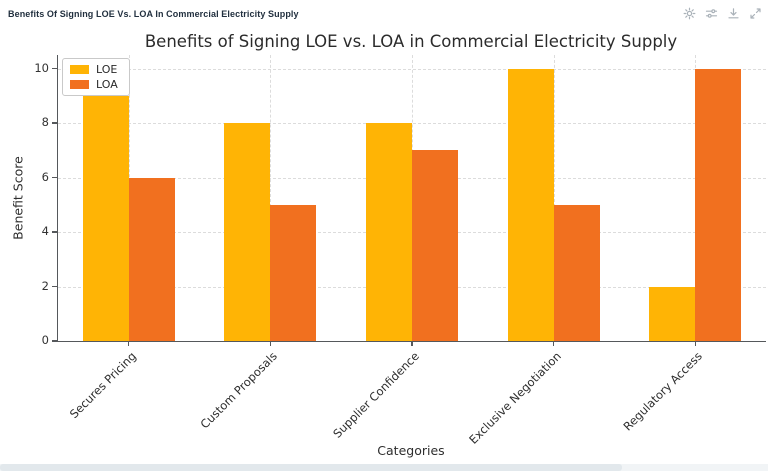 The width and height of the screenshot is (768, 475). Describe the element at coordinates (96, 77) in the screenshot. I see `legend: LOE LOA` at that location.